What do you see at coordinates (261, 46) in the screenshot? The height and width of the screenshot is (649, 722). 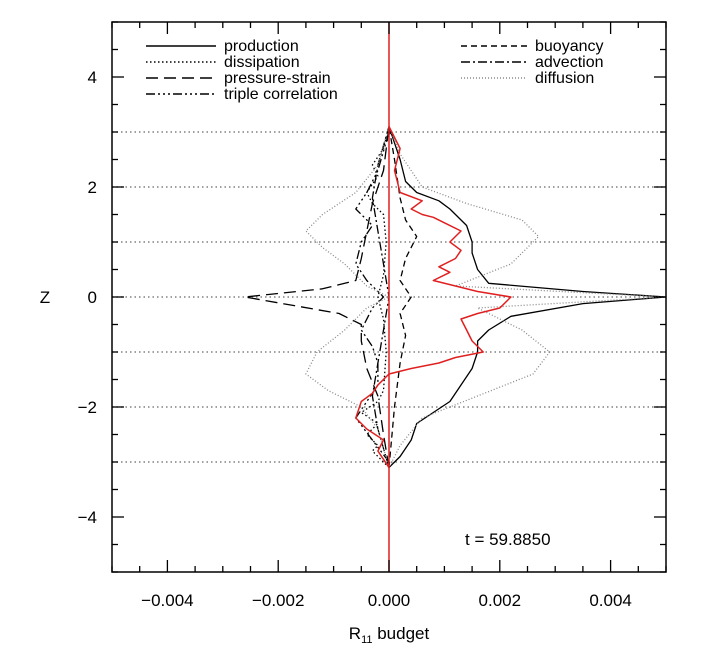 I see `legend-label-production: production` at bounding box center [261, 46].